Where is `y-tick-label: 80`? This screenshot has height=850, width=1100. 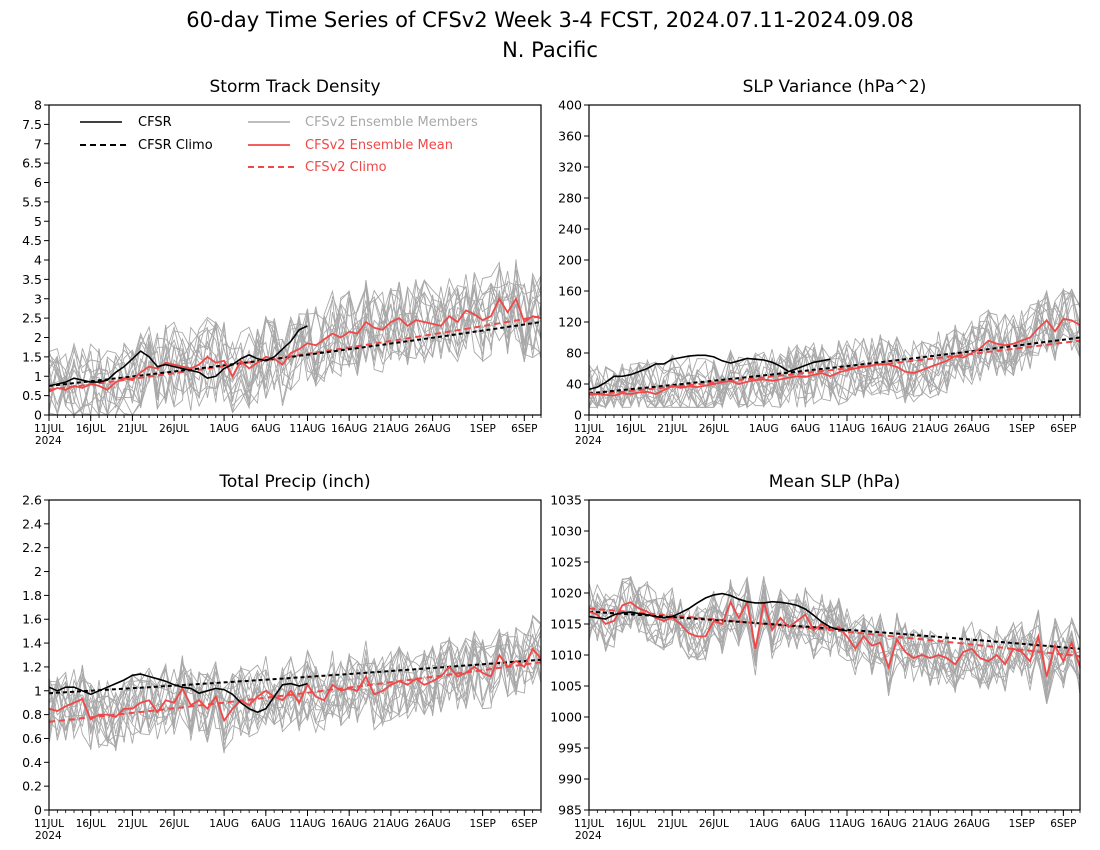
y-tick-label: 80 is located at coordinates (574, 353).